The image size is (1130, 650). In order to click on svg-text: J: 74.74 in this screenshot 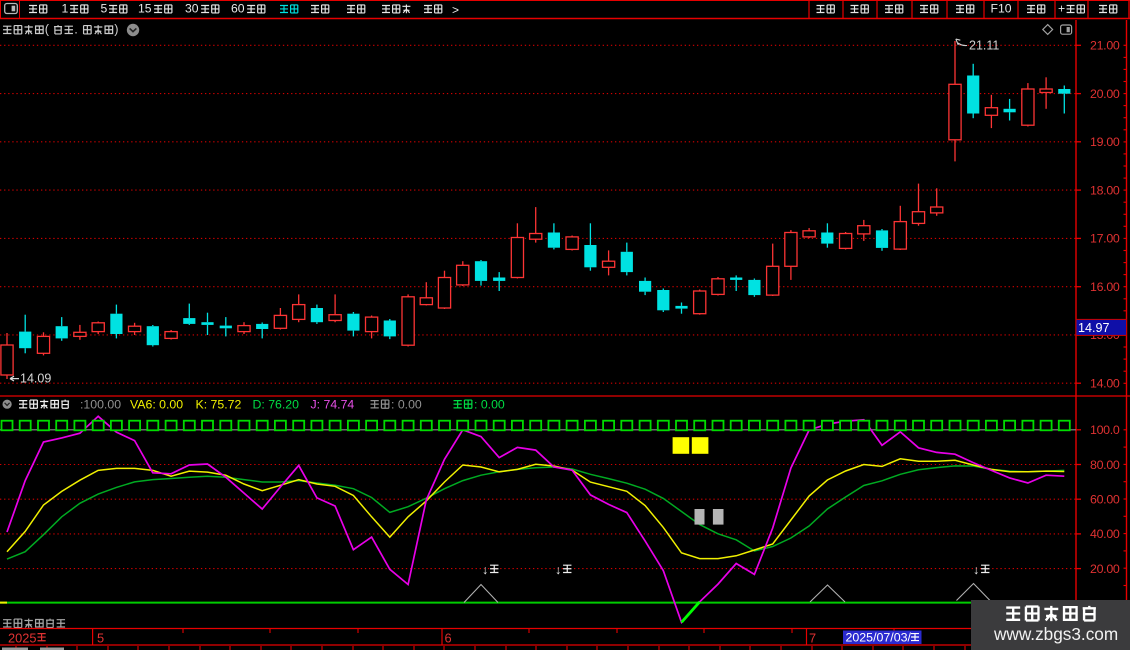, I will do `click(333, 404)`.